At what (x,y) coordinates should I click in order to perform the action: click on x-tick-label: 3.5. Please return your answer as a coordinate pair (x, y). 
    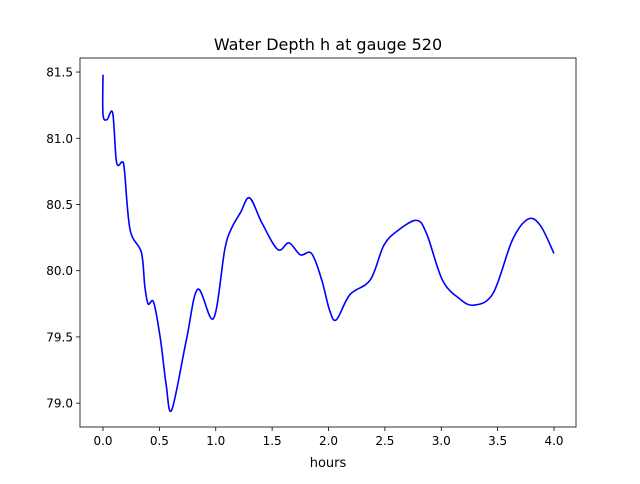
    Looking at the image, I should click on (497, 441).